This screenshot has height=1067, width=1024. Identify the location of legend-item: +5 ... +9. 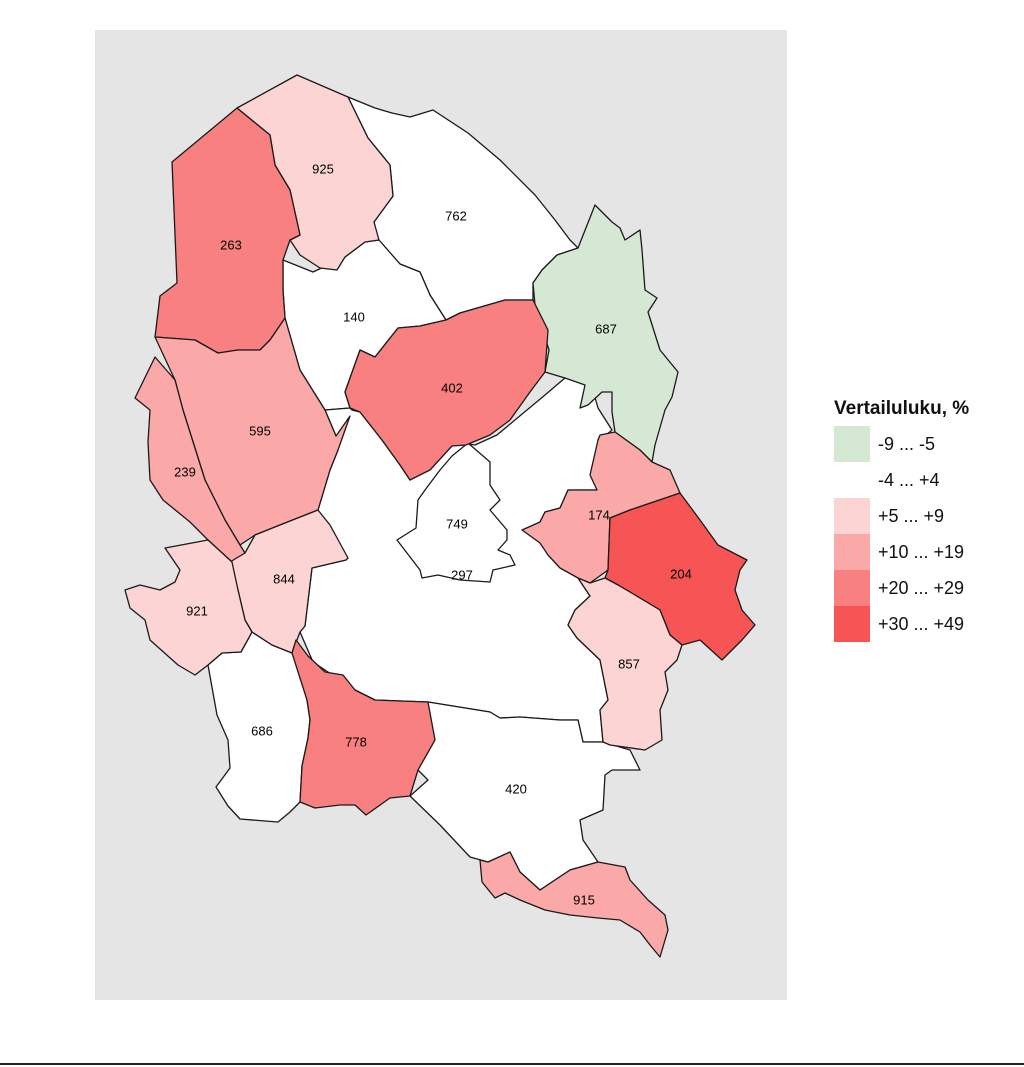
(924, 516).